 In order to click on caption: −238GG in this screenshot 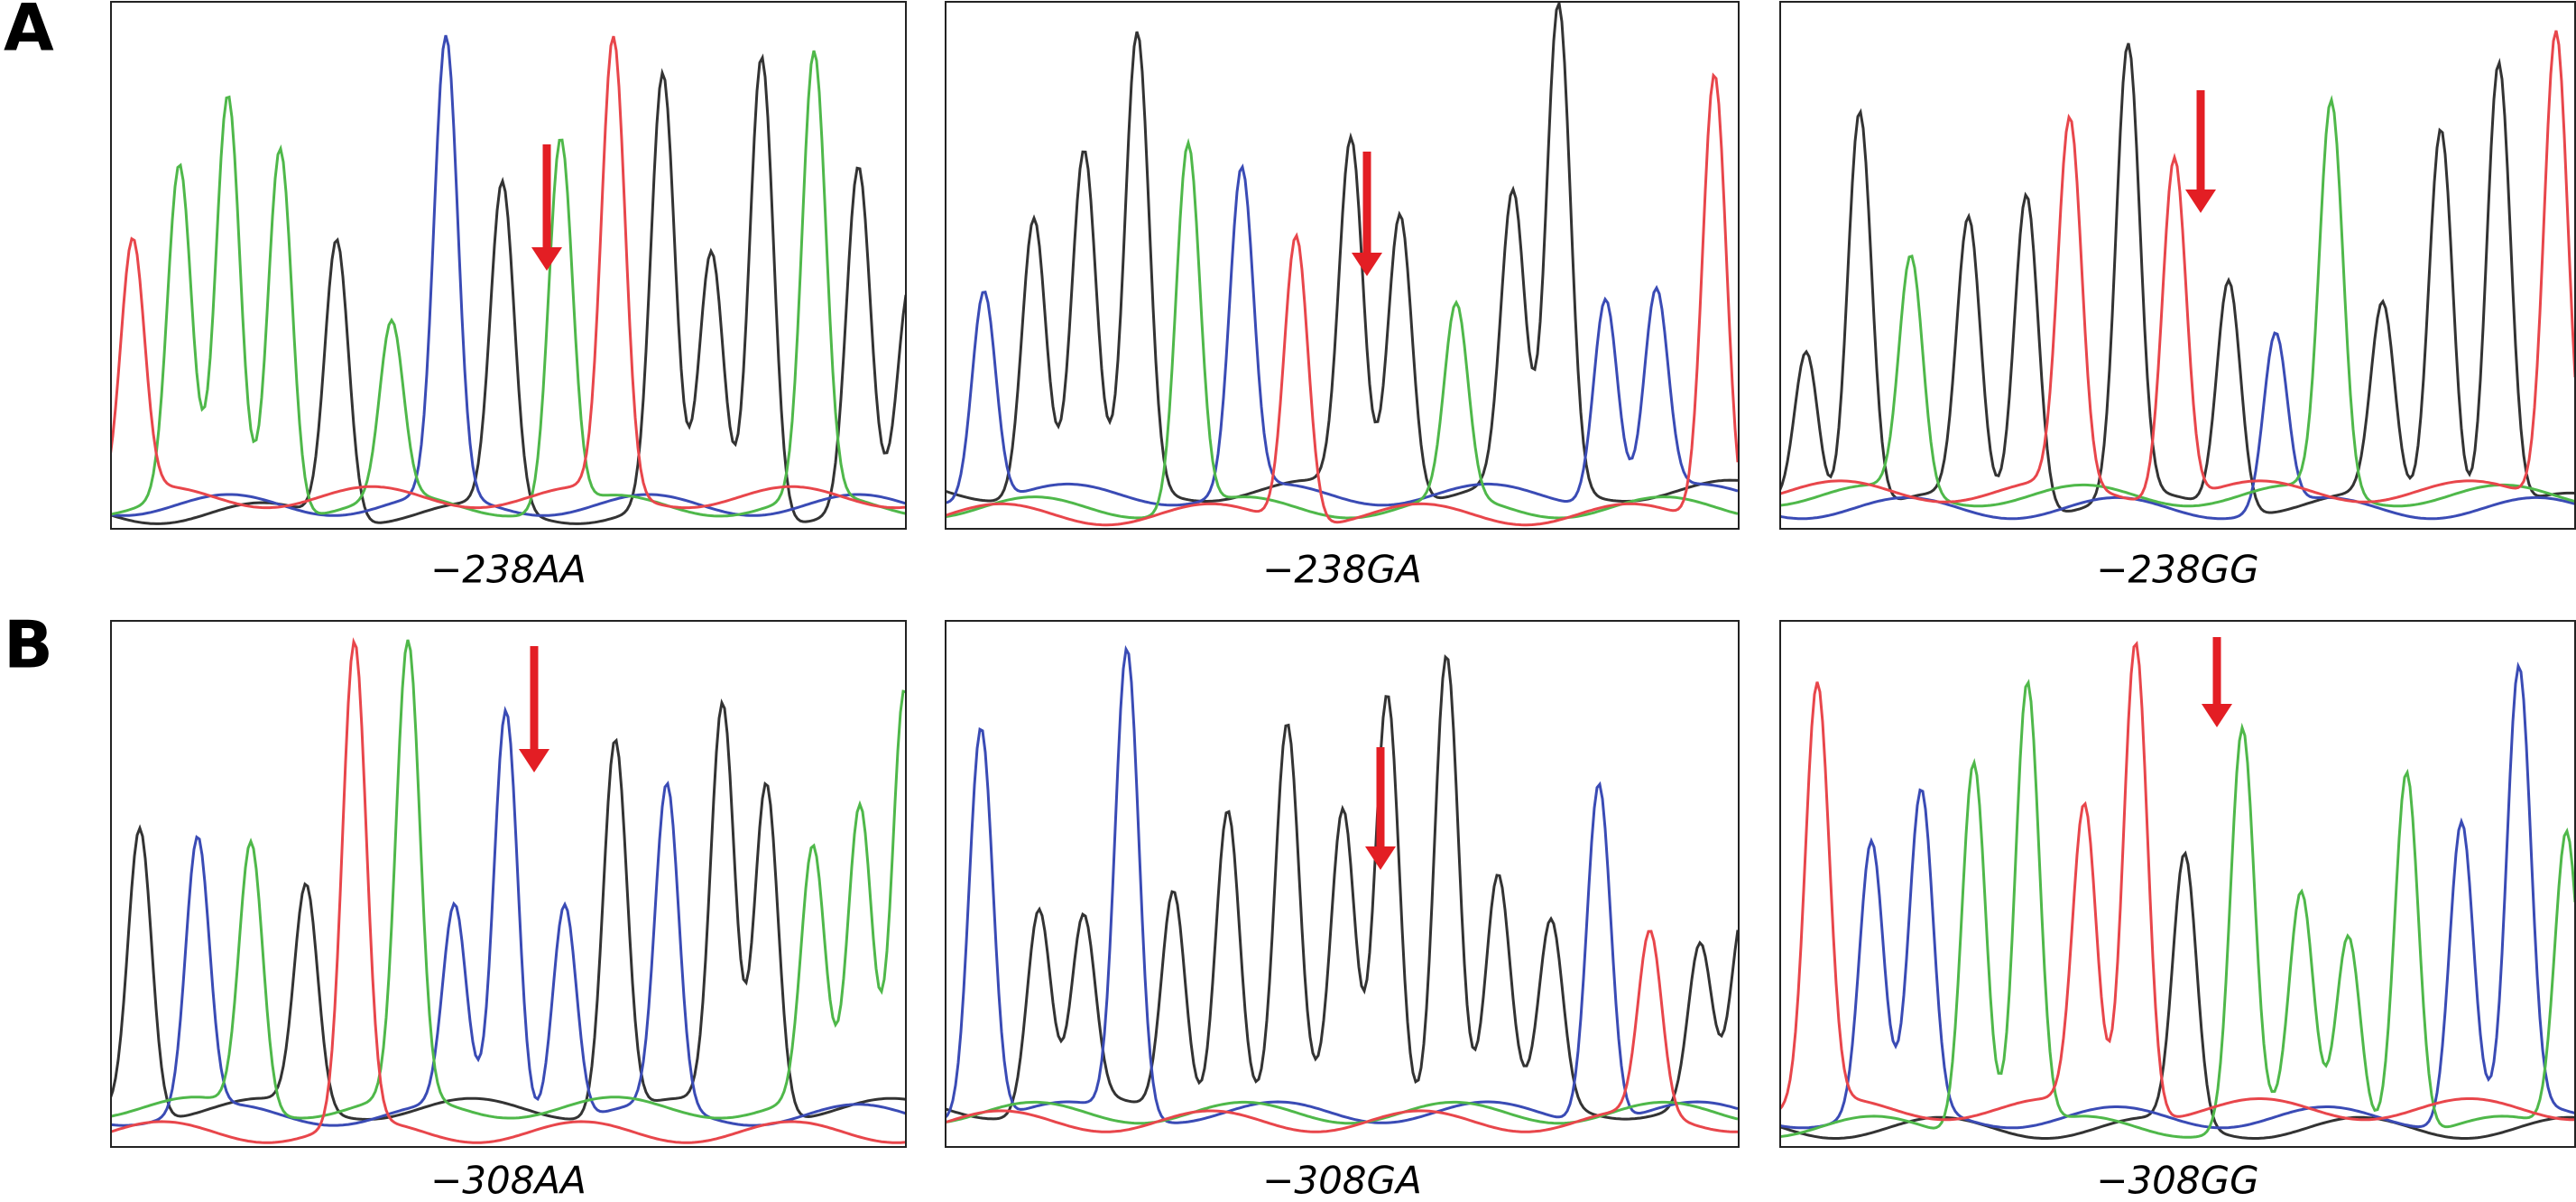, I will do `click(2177, 570)`.